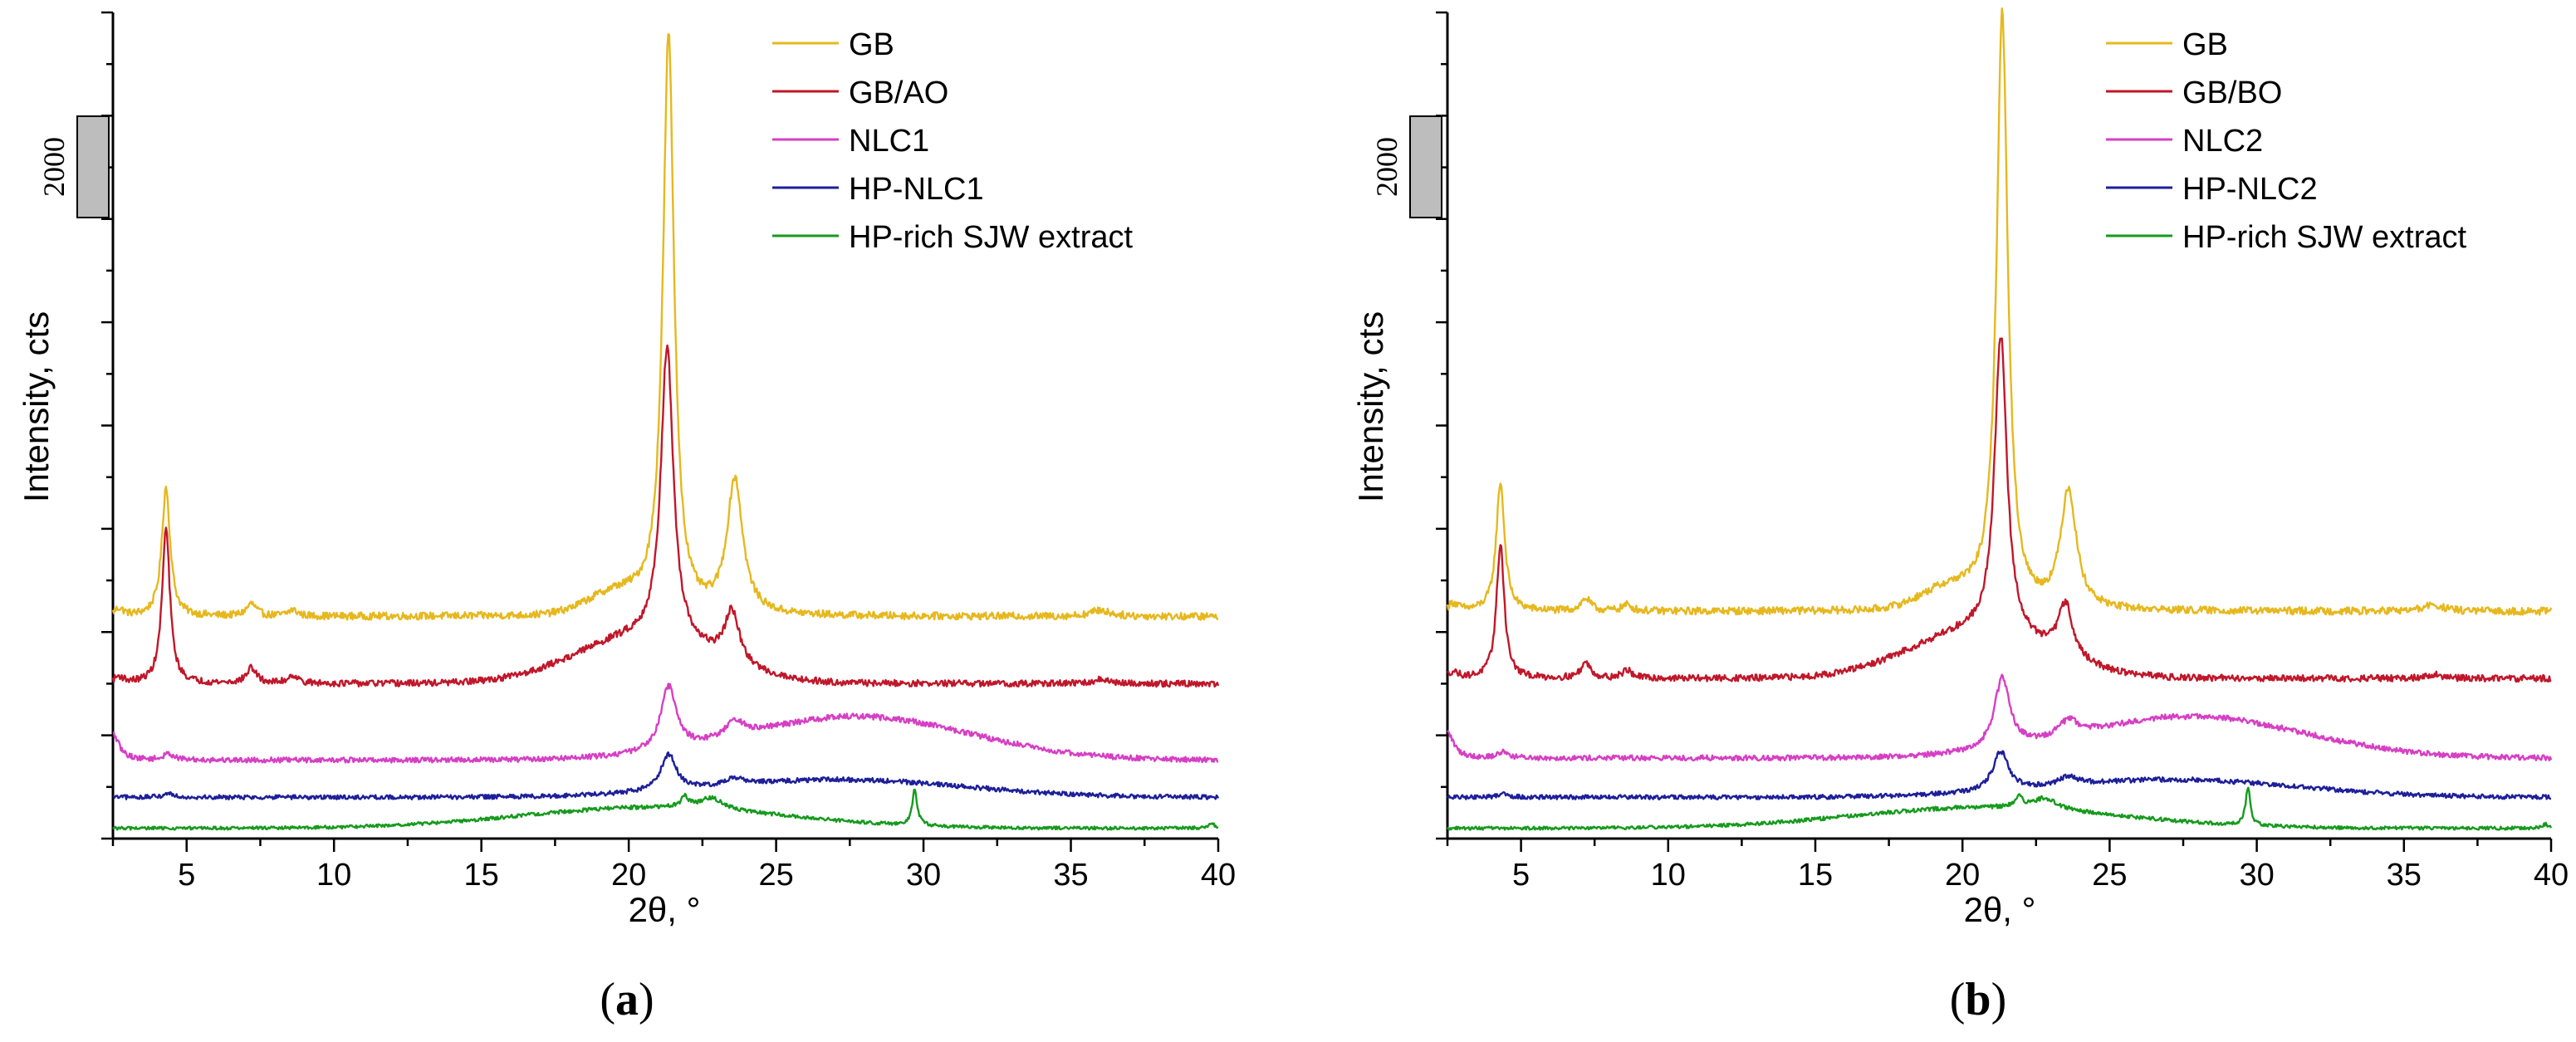 This screenshot has height=1042, width=2576. Describe the element at coordinates (1441, 425) in the screenshot. I see `y-ticks` at that location.